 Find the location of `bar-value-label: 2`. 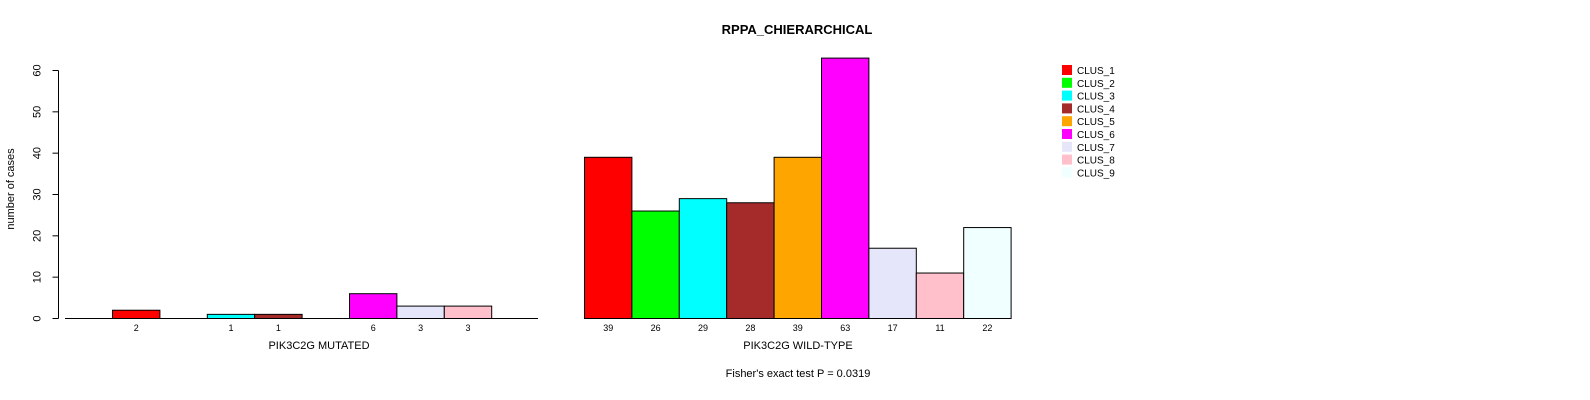

bar-value-label: 2 is located at coordinates (136, 328).